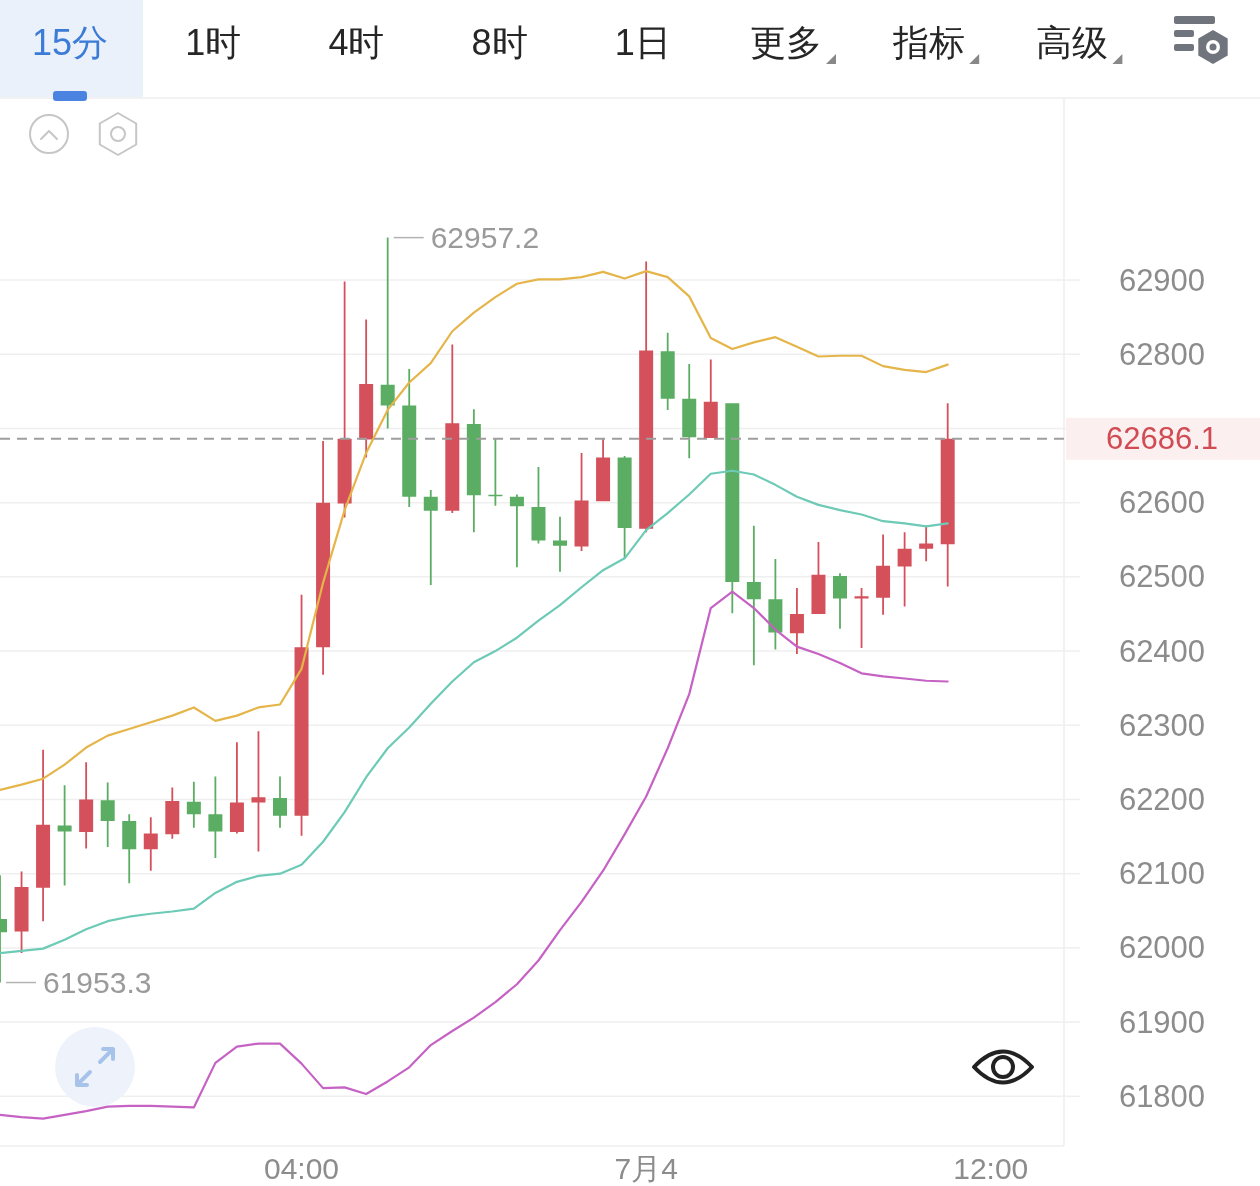  What do you see at coordinates (1072, 42) in the screenshot?
I see `tab-label: 高级` at bounding box center [1072, 42].